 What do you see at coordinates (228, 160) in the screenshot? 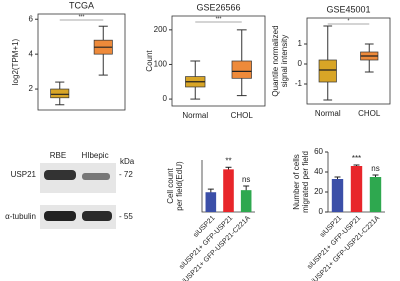
I see `significance-label: **` at bounding box center [228, 160].